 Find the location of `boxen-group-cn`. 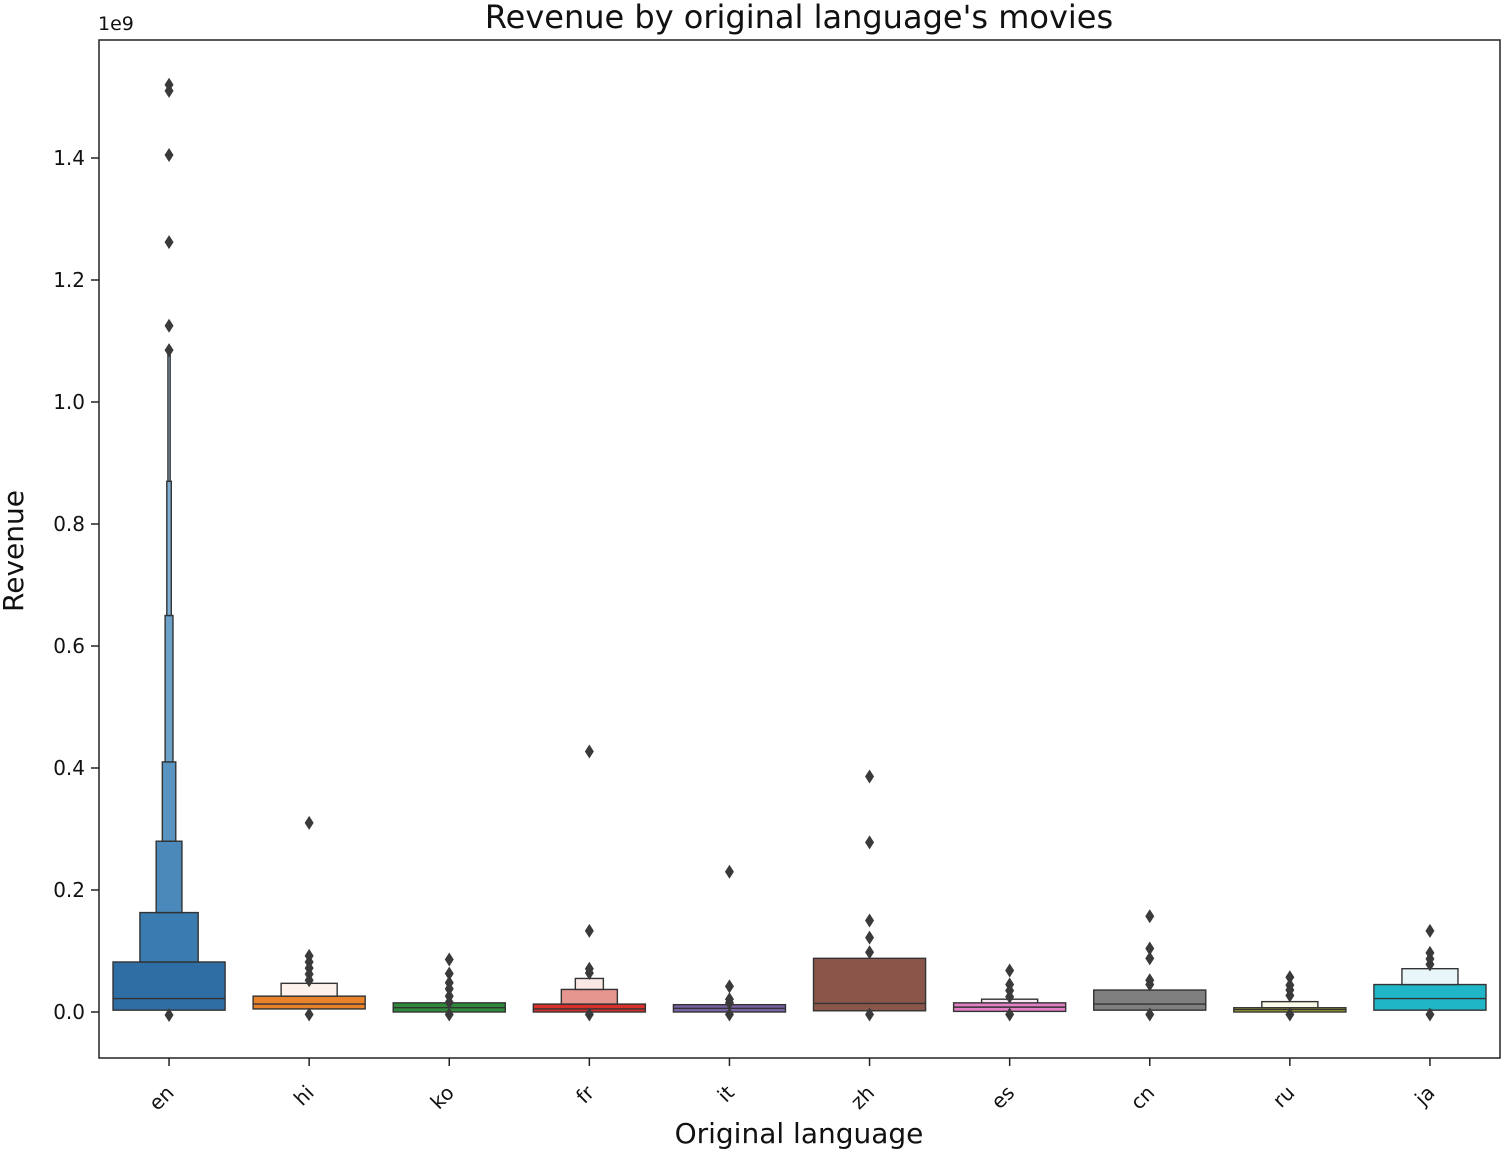

boxen-group-cn is located at coordinates (1150, 965).